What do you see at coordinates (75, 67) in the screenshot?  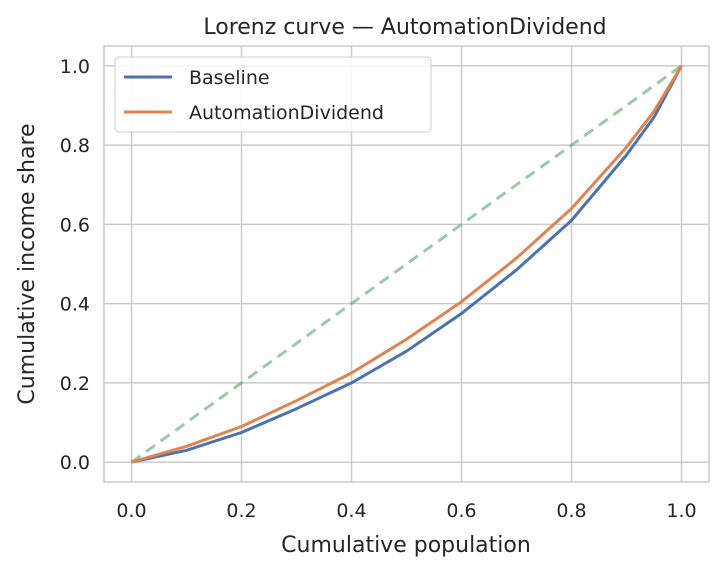 I see `y-tick-label: 1.0` at bounding box center [75, 67].